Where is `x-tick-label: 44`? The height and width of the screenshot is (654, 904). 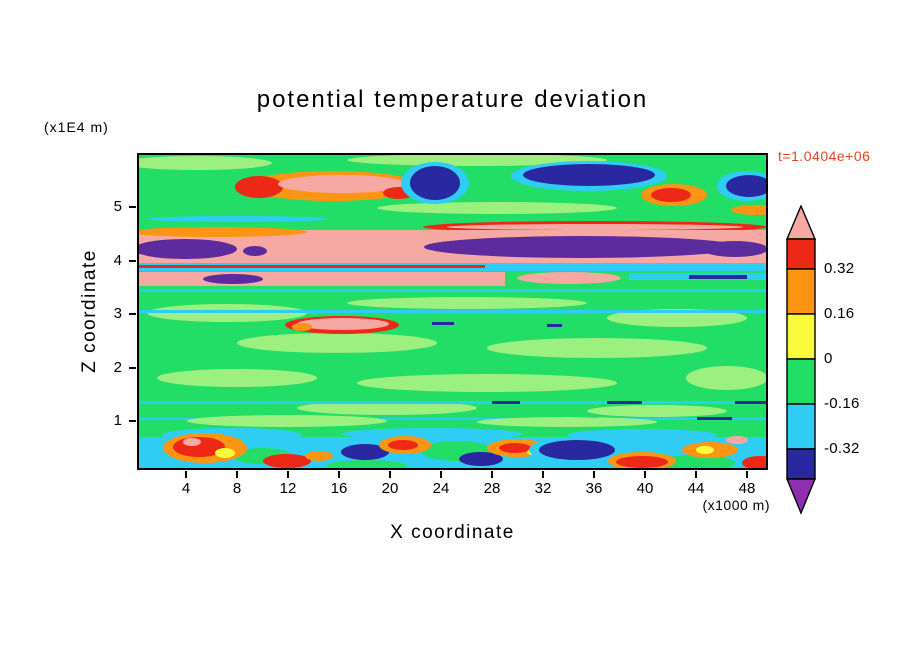
x-tick-label: 44 is located at coordinates (696, 488).